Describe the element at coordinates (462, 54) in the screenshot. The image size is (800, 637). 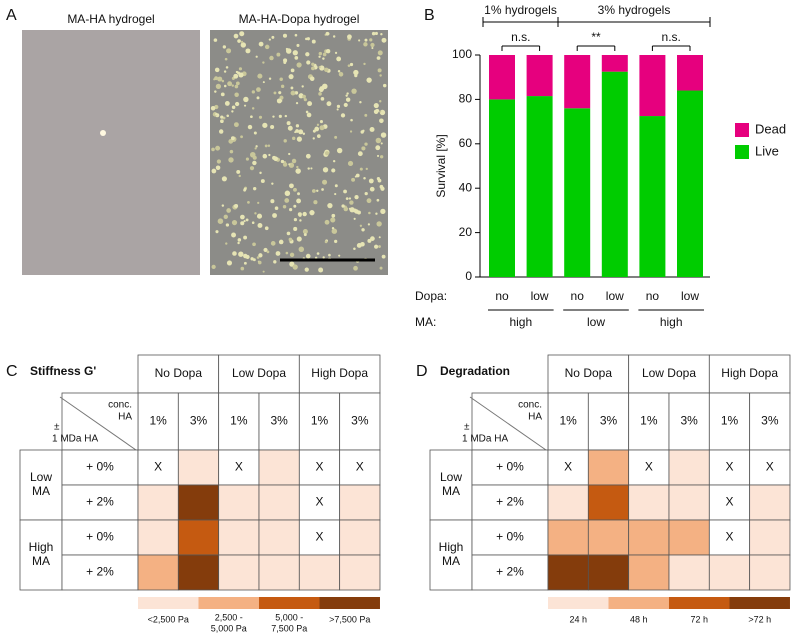
I see `y-tick-label: 100` at that location.